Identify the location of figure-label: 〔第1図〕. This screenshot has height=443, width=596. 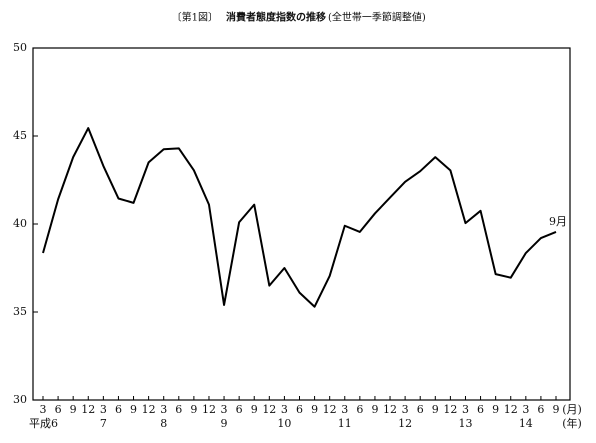
(195, 17).